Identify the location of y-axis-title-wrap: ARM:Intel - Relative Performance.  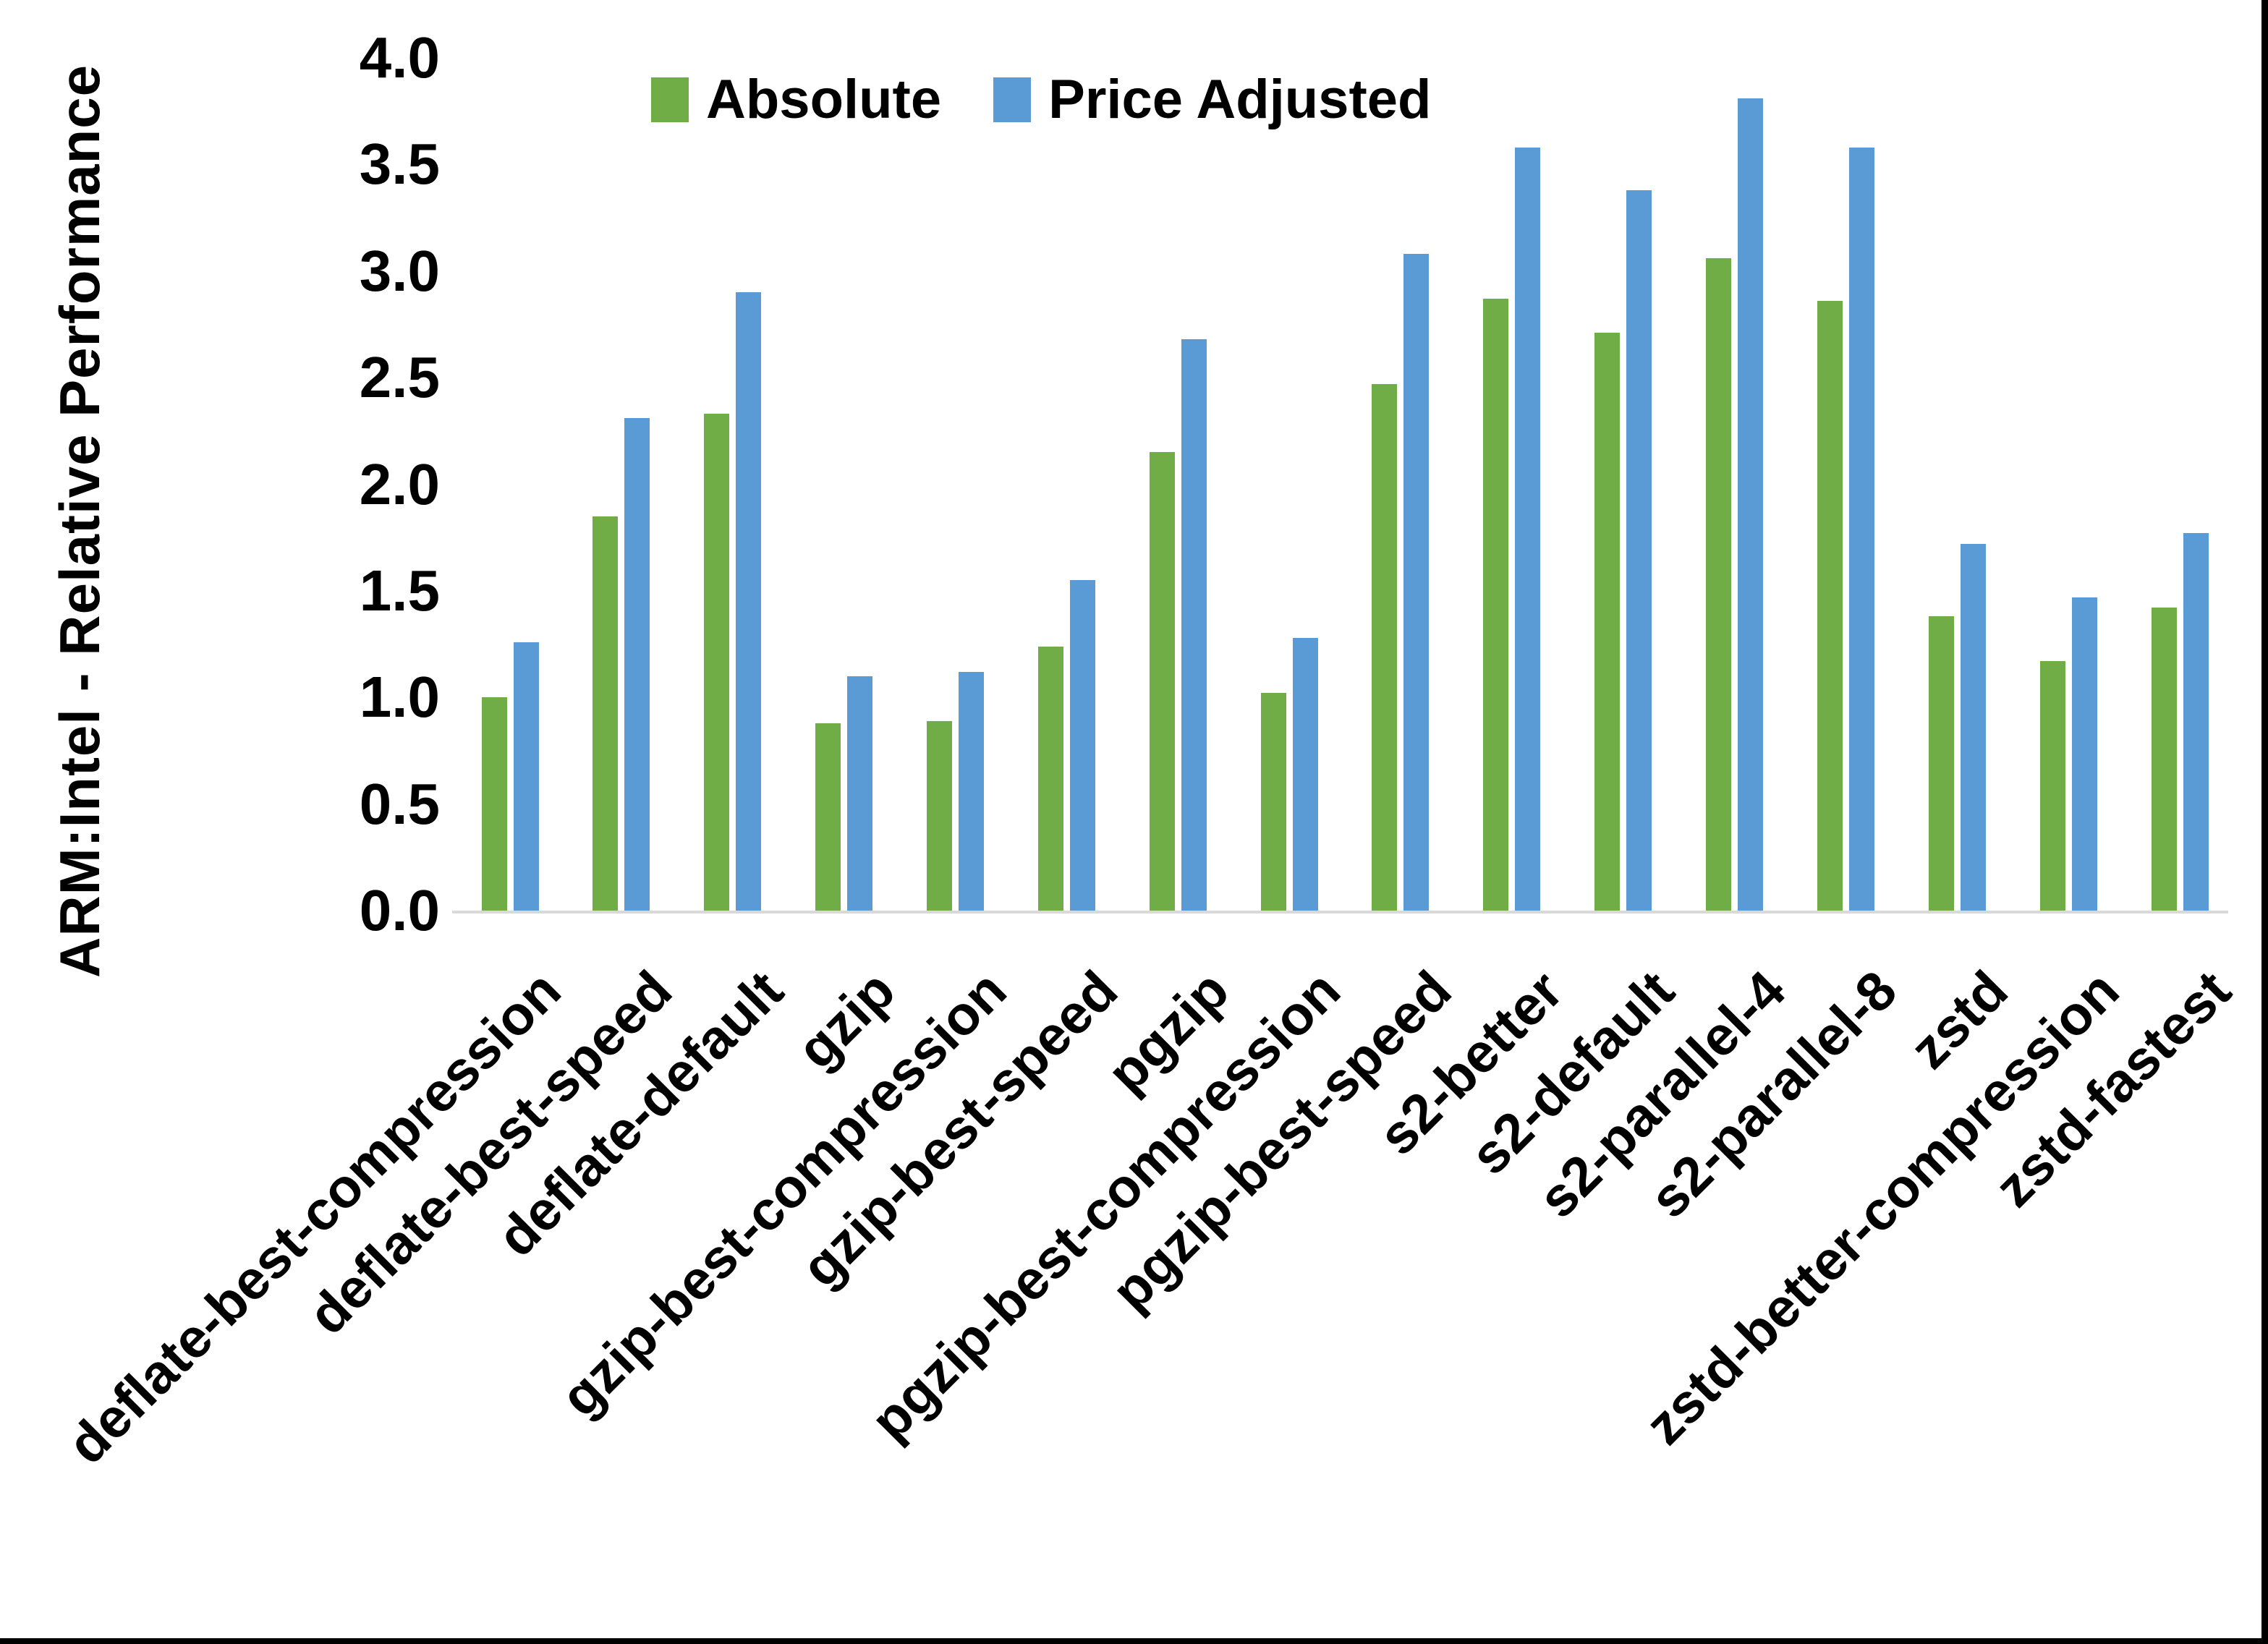
(79, 521).